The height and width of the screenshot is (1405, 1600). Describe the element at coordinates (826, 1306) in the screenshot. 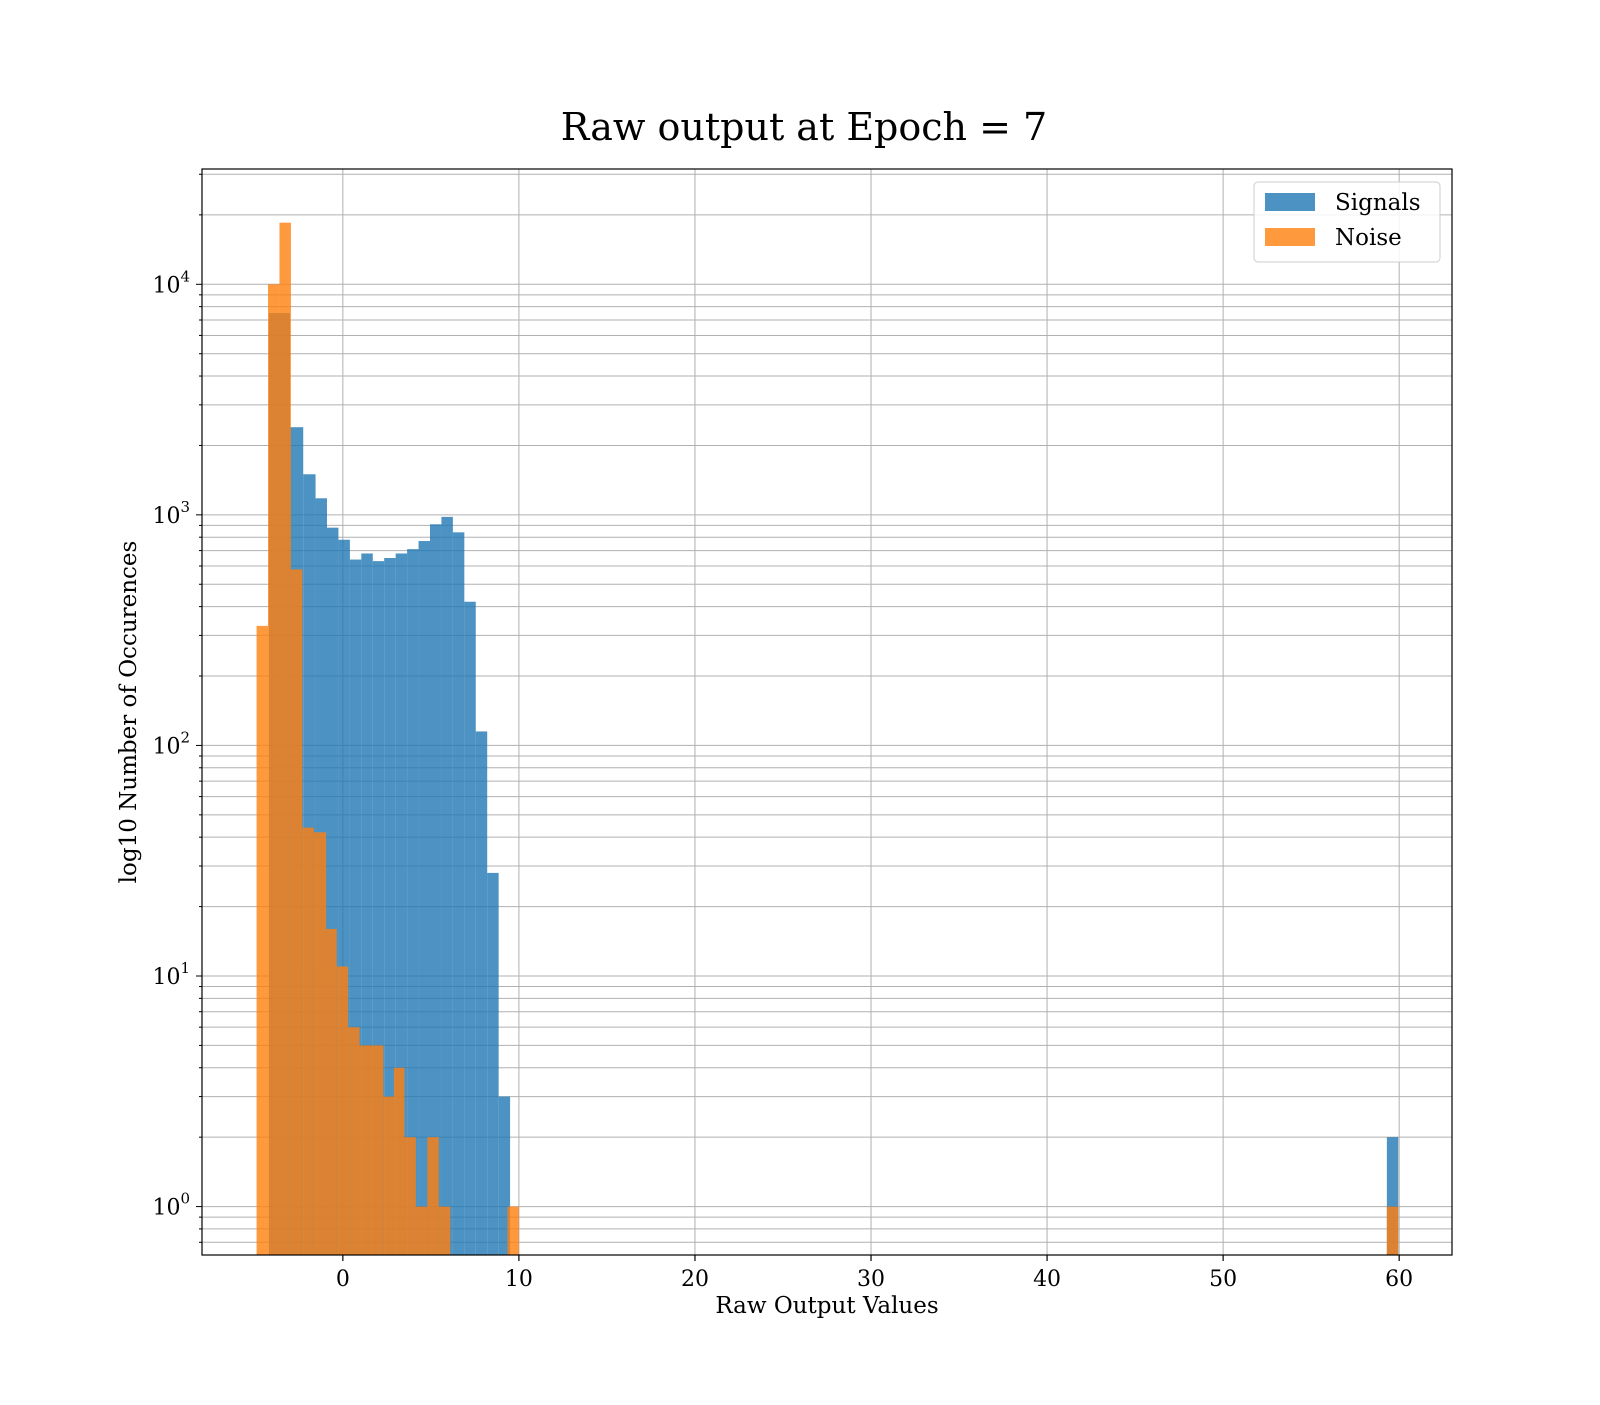

I see `x-axis-label: Raw Output Values` at that location.